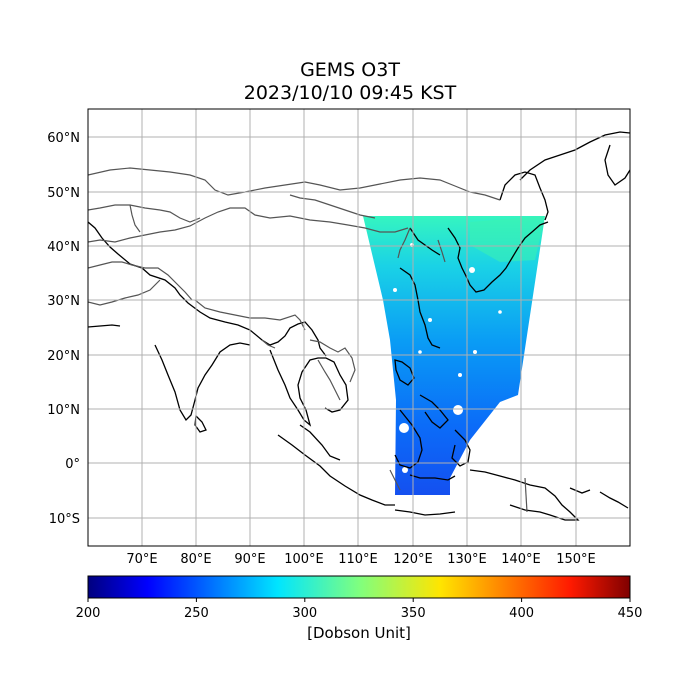 The height and width of the screenshot is (700, 700). I want to click on lon-tick-label: 130°E, so click(467, 559).